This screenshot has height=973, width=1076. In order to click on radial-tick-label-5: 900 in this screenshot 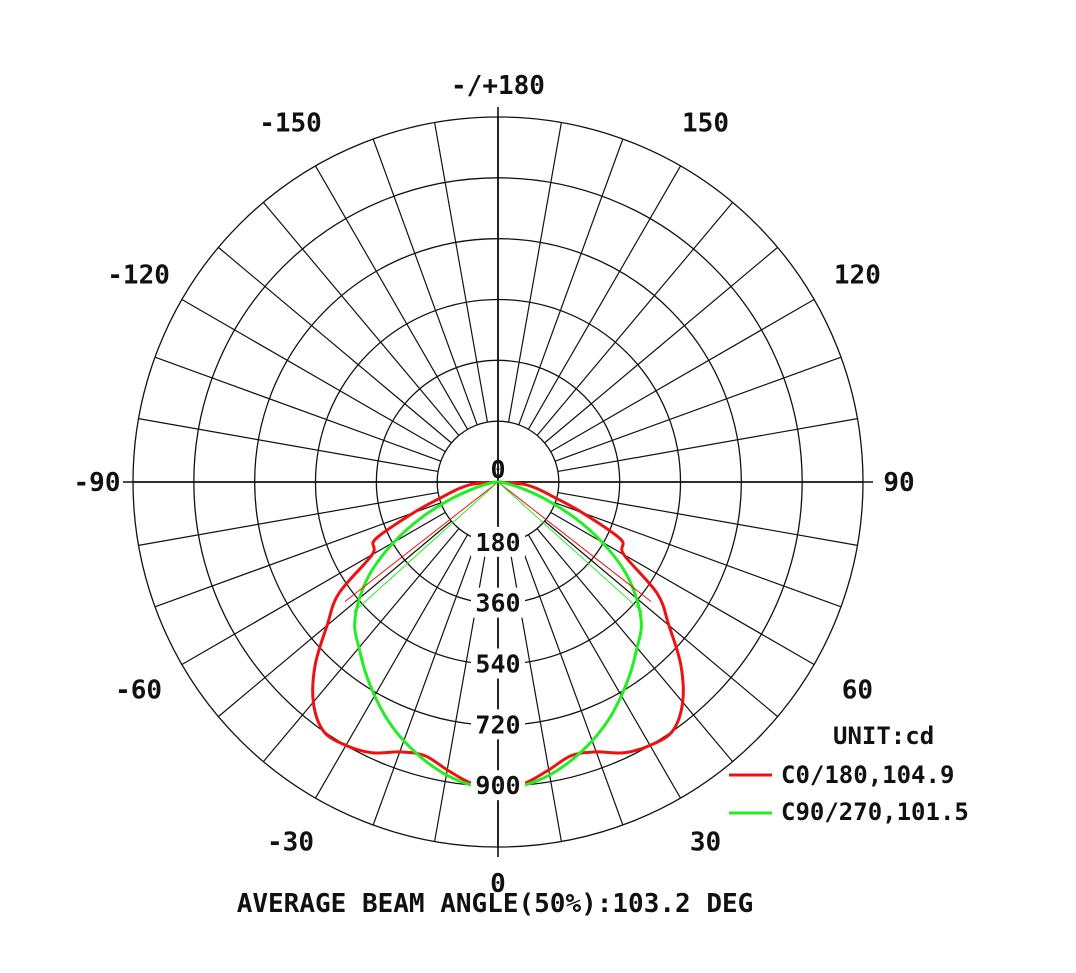, I will do `click(497, 785)`.